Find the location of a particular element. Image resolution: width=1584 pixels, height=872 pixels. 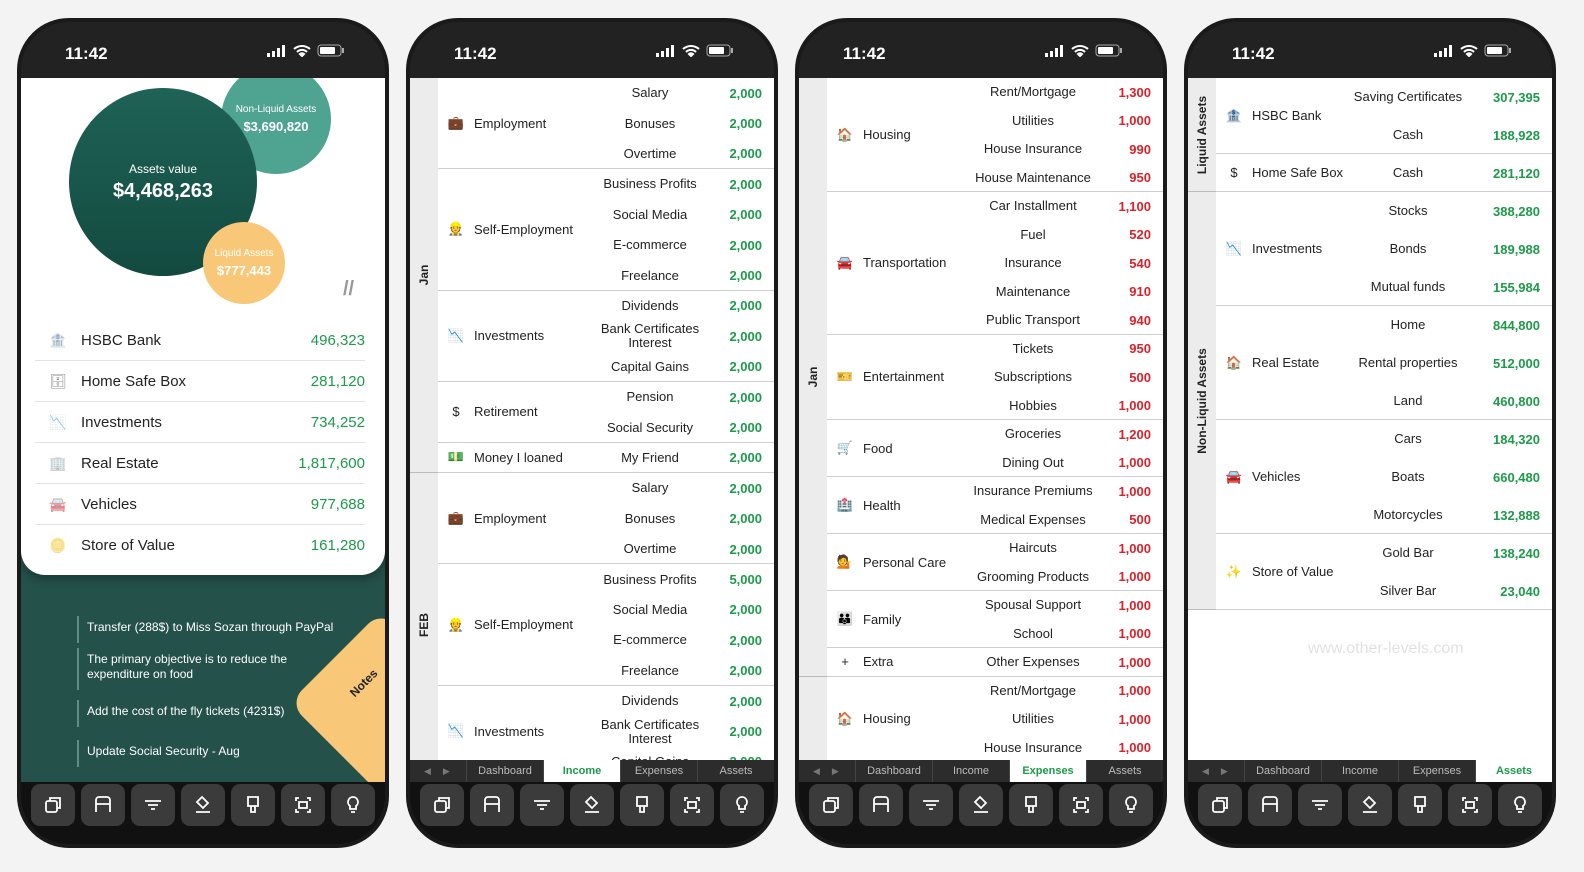

table-row: Car Installment 1,100 is located at coordinates (1066, 206).